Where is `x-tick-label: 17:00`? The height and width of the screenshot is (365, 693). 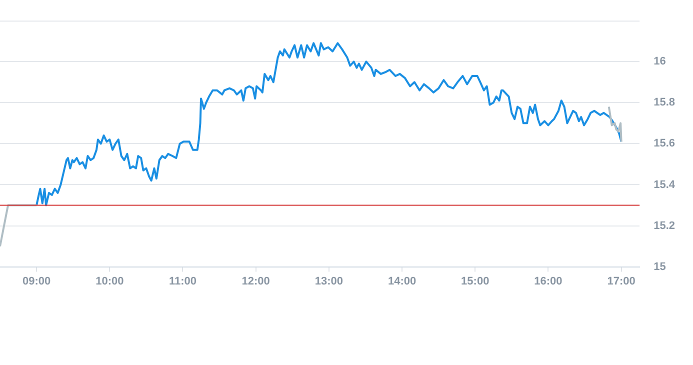 x-tick-label: 17:00 is located at coordinates (621, 281).